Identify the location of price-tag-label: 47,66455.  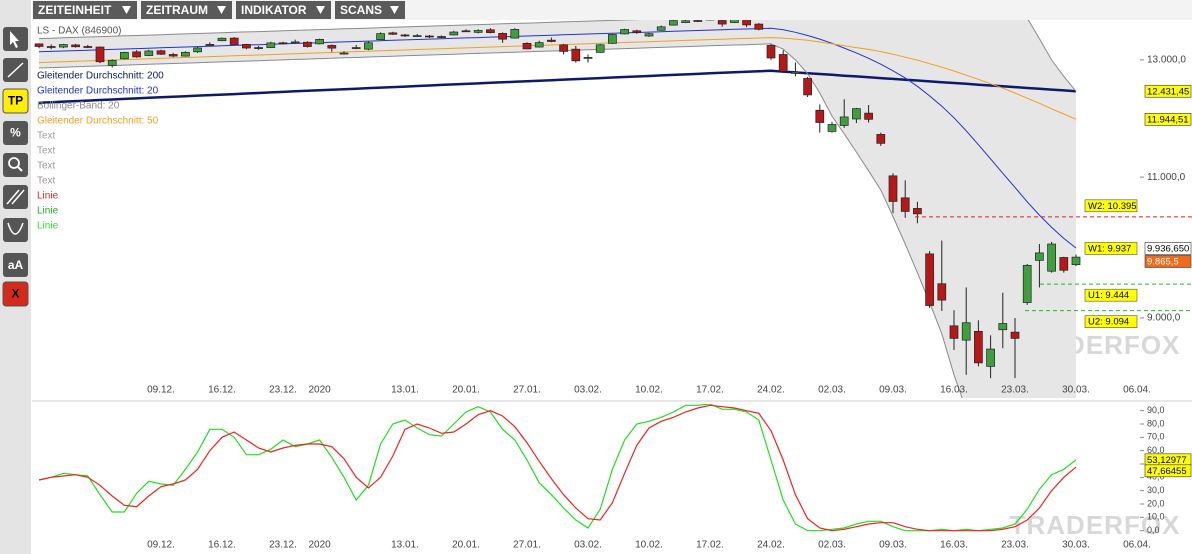
(1167, 471).